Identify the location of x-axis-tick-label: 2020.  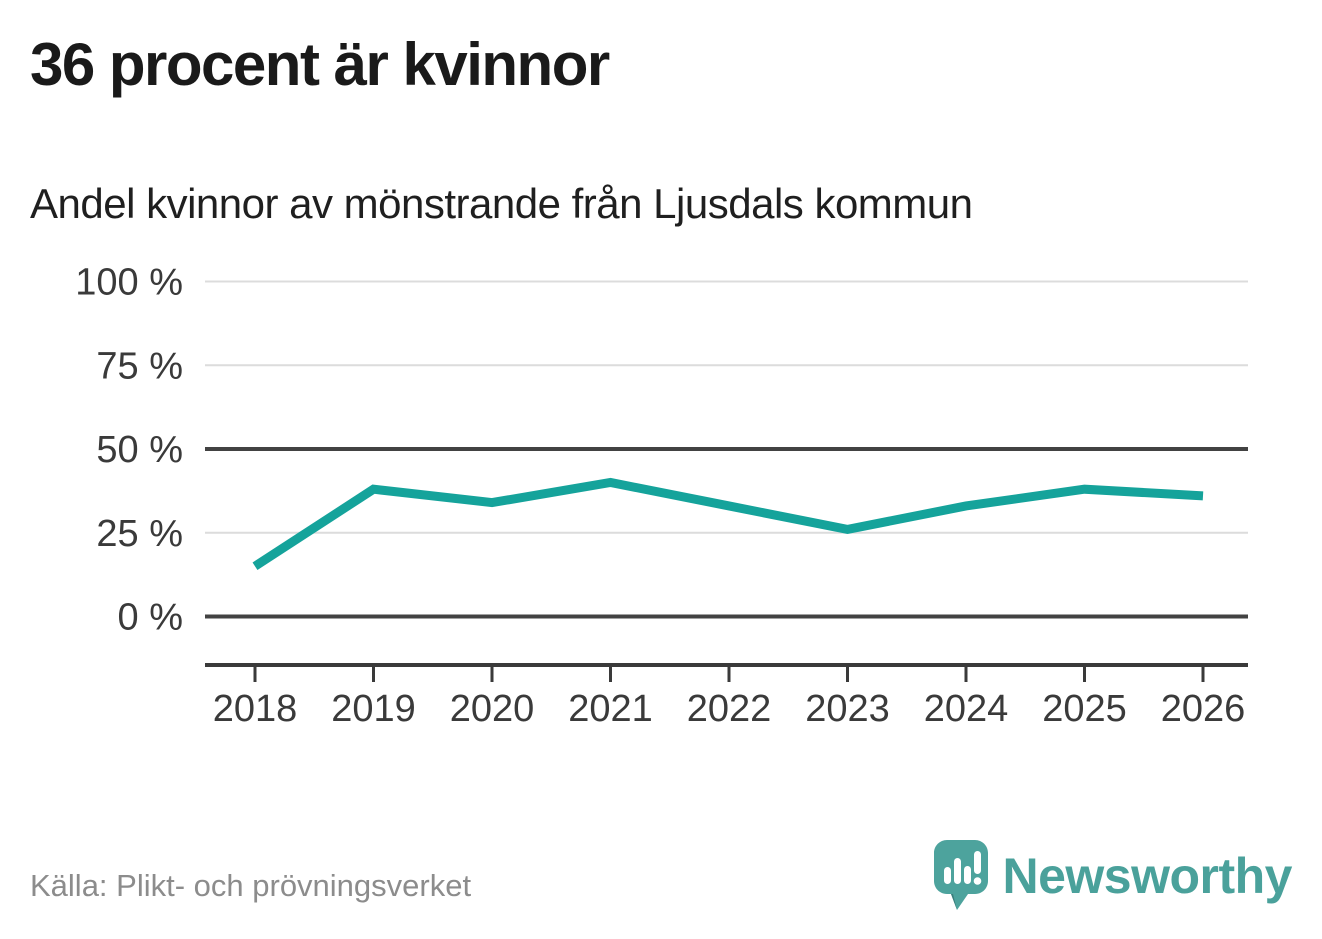
(492, 709).